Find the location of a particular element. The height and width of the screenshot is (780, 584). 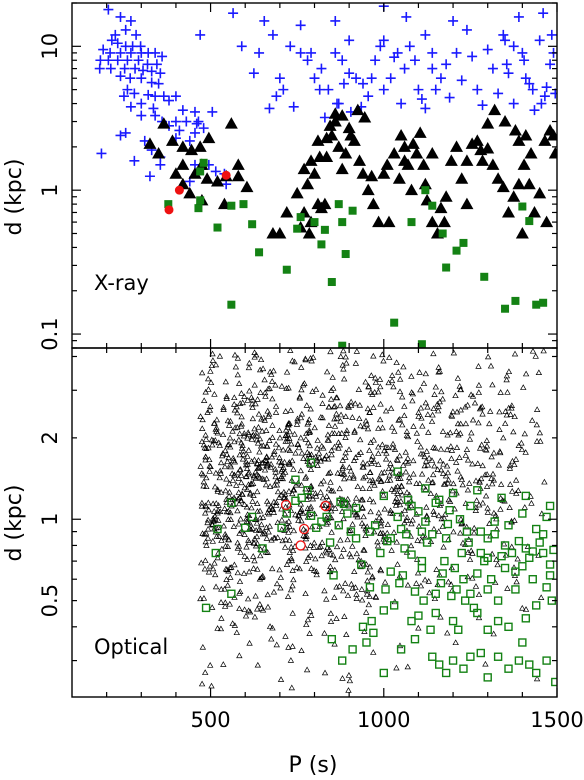

open-circle-marker is located at coordinates (300, 545).